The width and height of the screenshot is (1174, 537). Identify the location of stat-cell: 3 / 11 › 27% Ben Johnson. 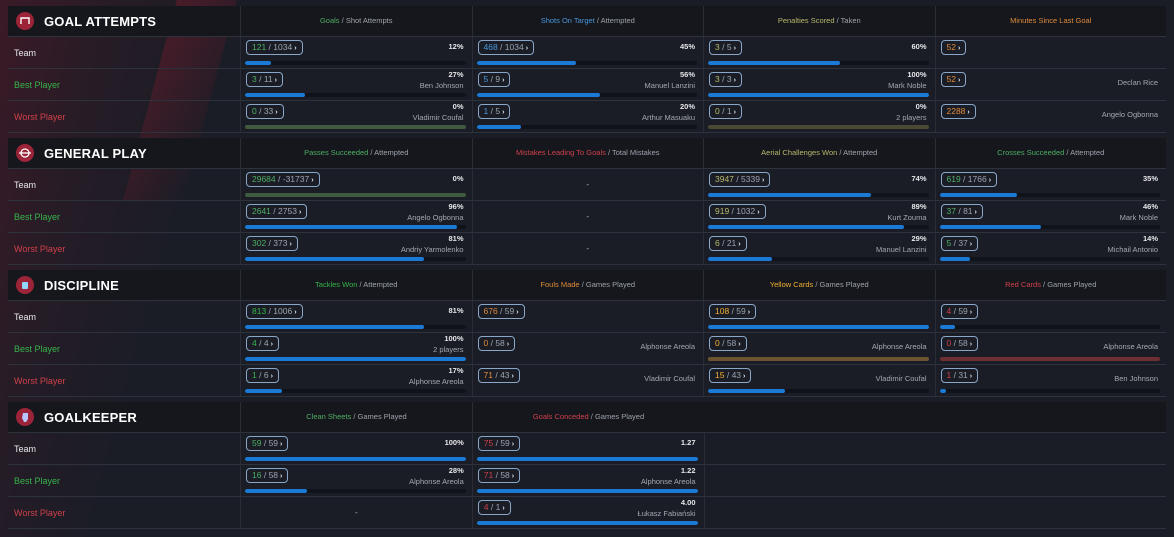
(356, 84).